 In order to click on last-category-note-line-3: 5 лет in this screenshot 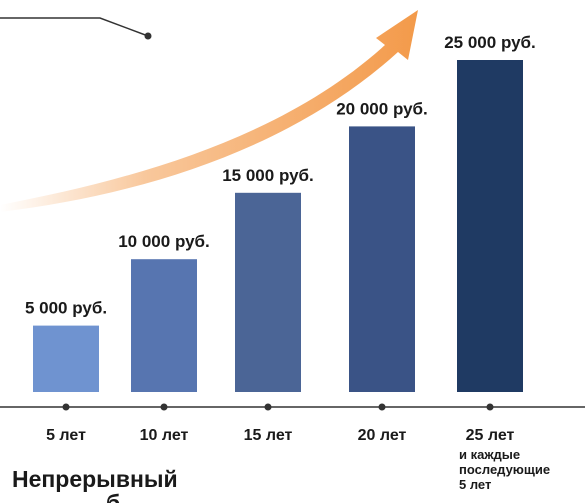, I will do `click(475, 484)`.